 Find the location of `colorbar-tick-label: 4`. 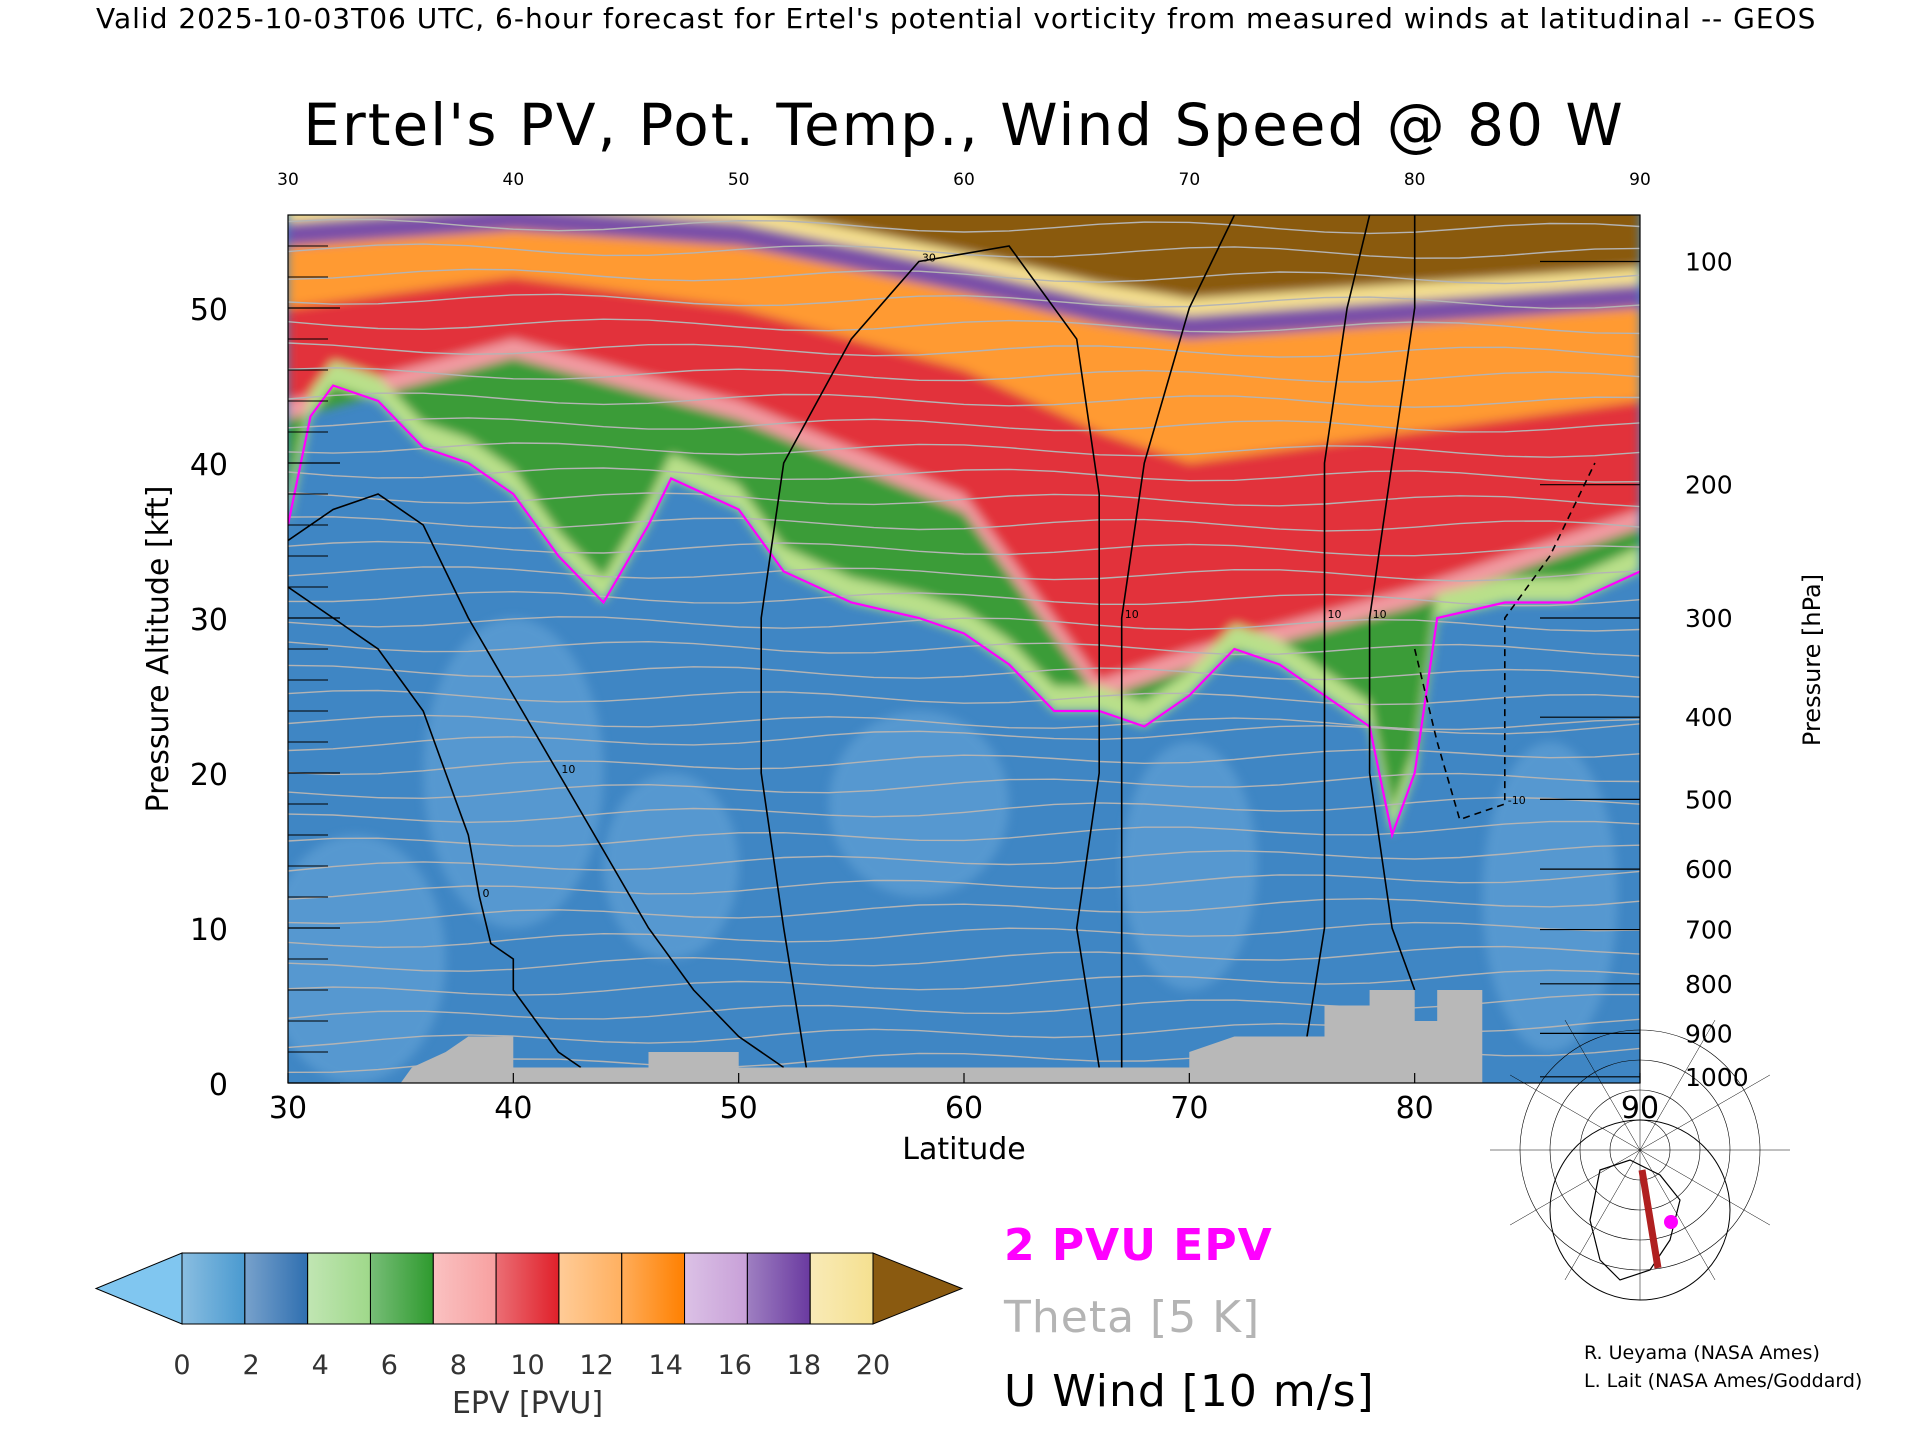

colorbar-tick-label: 4 is located at coordinates (320, 1365).